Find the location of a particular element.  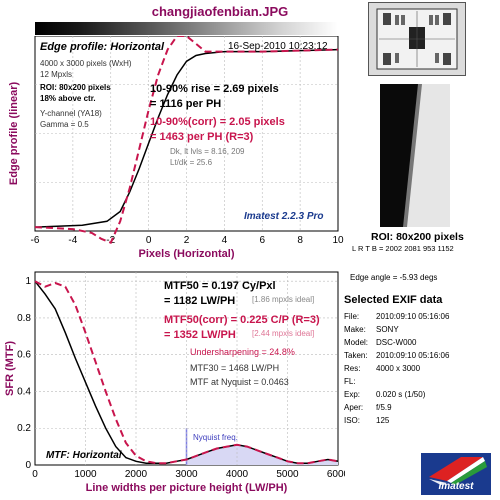

exif-key: Model: is located at coordinates (356, 342).